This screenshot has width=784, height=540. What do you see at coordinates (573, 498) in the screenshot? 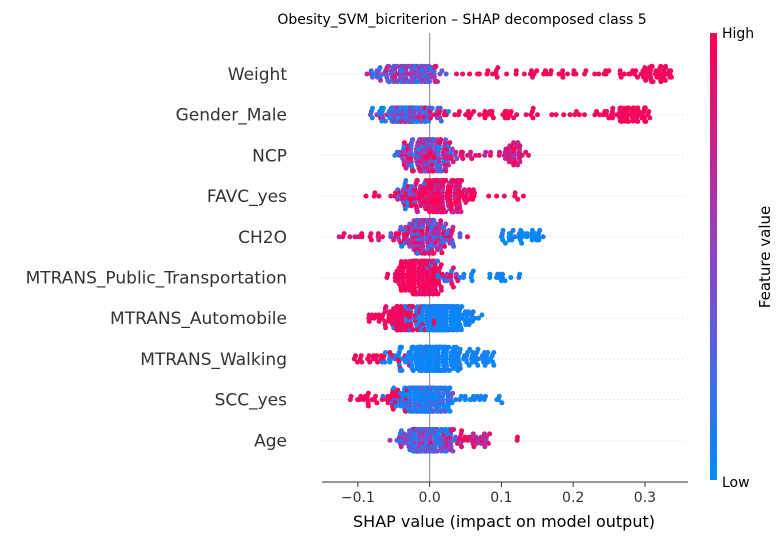
I see `x-tick-label: 0.2` at bounding box center [573, 498].